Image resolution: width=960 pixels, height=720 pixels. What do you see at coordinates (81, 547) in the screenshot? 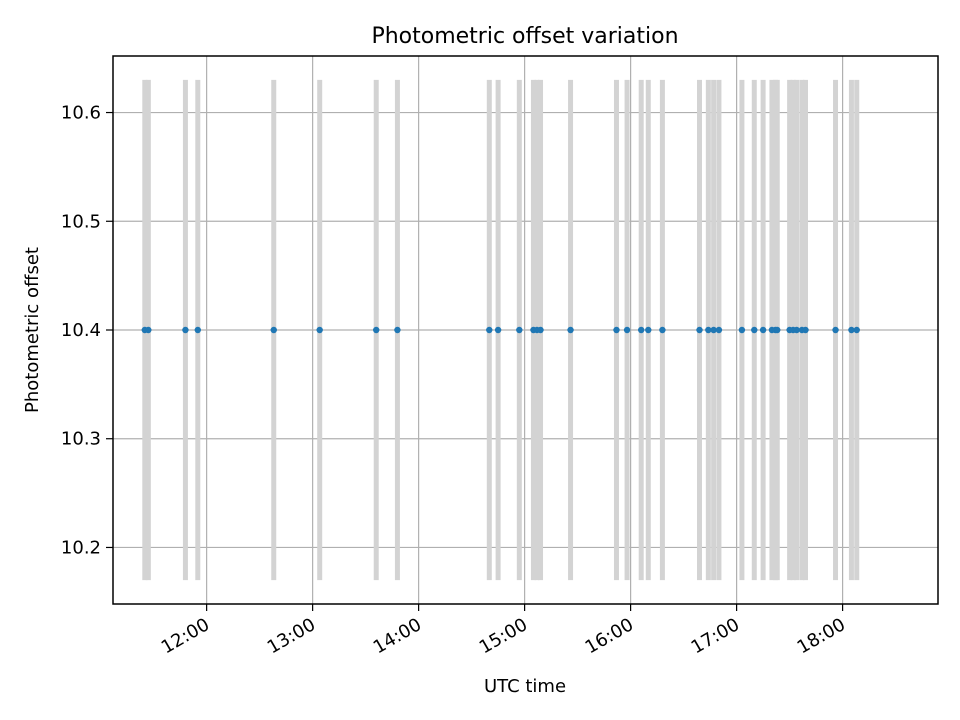
I see `y-tick-label: 10.2` at bounding box center [81, 547].